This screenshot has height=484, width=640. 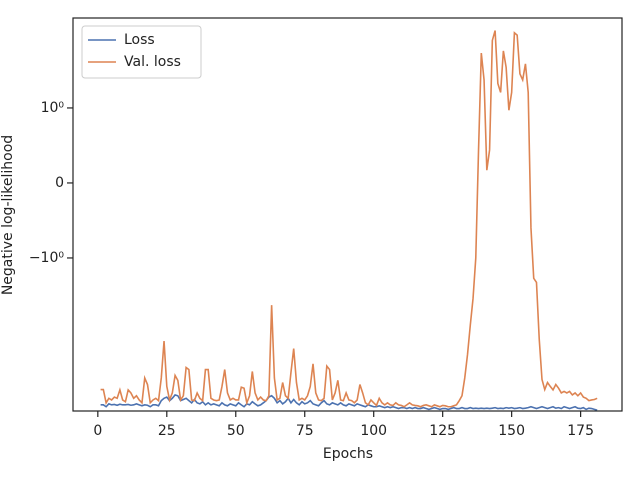 I want to click on x-tick-label: 0, so click(x=97, y=431).